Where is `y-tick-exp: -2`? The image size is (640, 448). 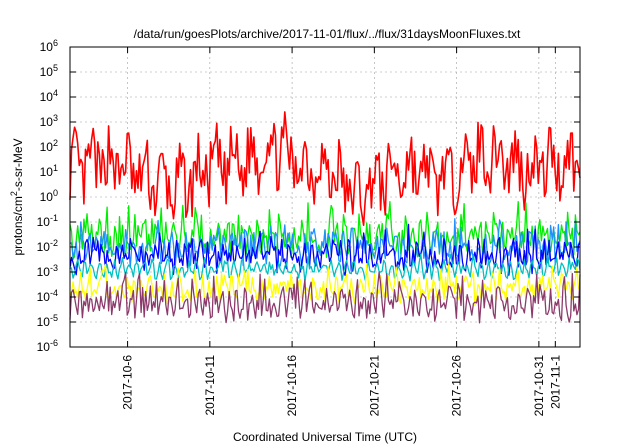 y-tick-exp: -2 is located at coordinates (54, 243).